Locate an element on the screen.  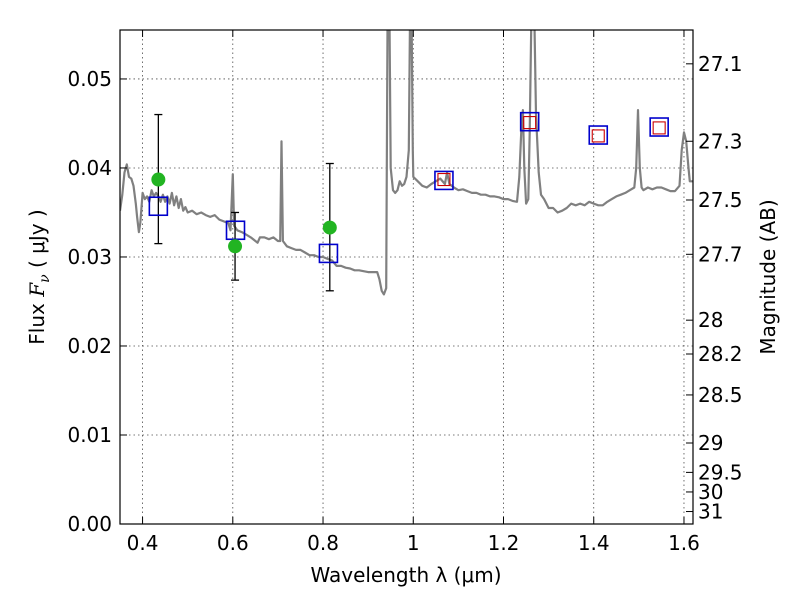
x-tick-label: 1.2 is located at coordinates (504, 543).